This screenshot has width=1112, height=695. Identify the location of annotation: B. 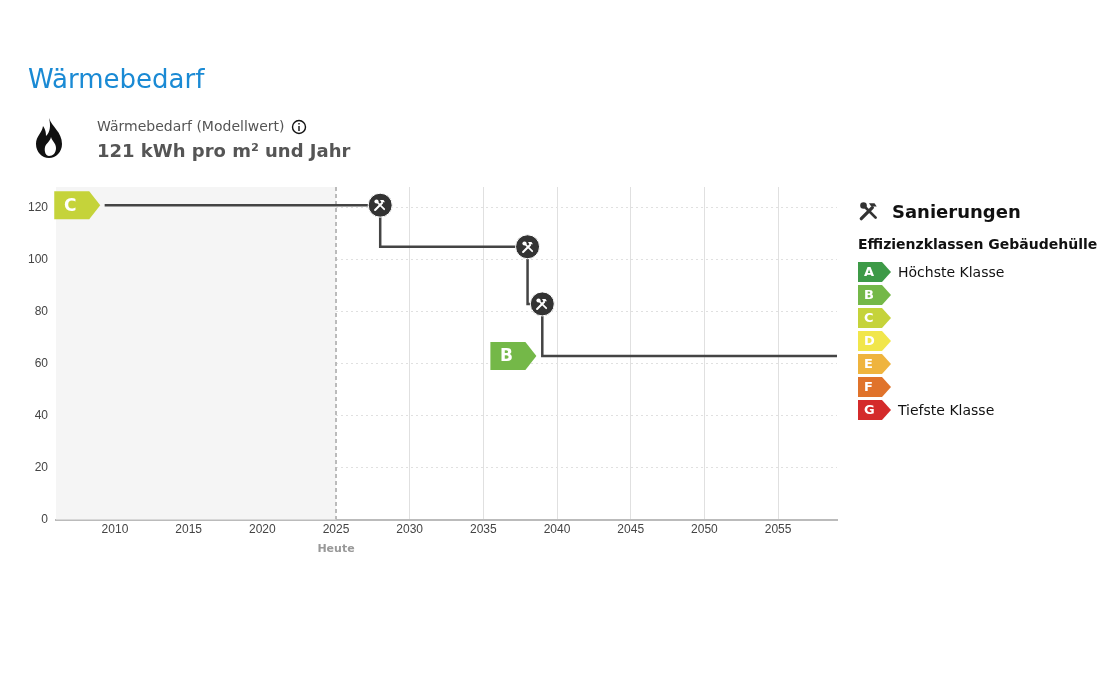
(506, 355).